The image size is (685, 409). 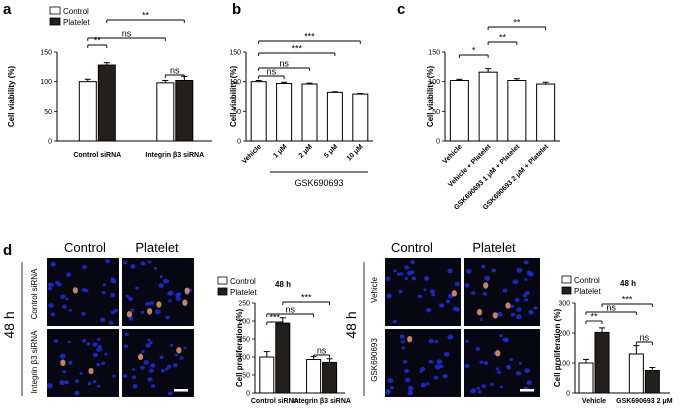 I want to click on y-tick-label: 300, so click(x=564, y=304).